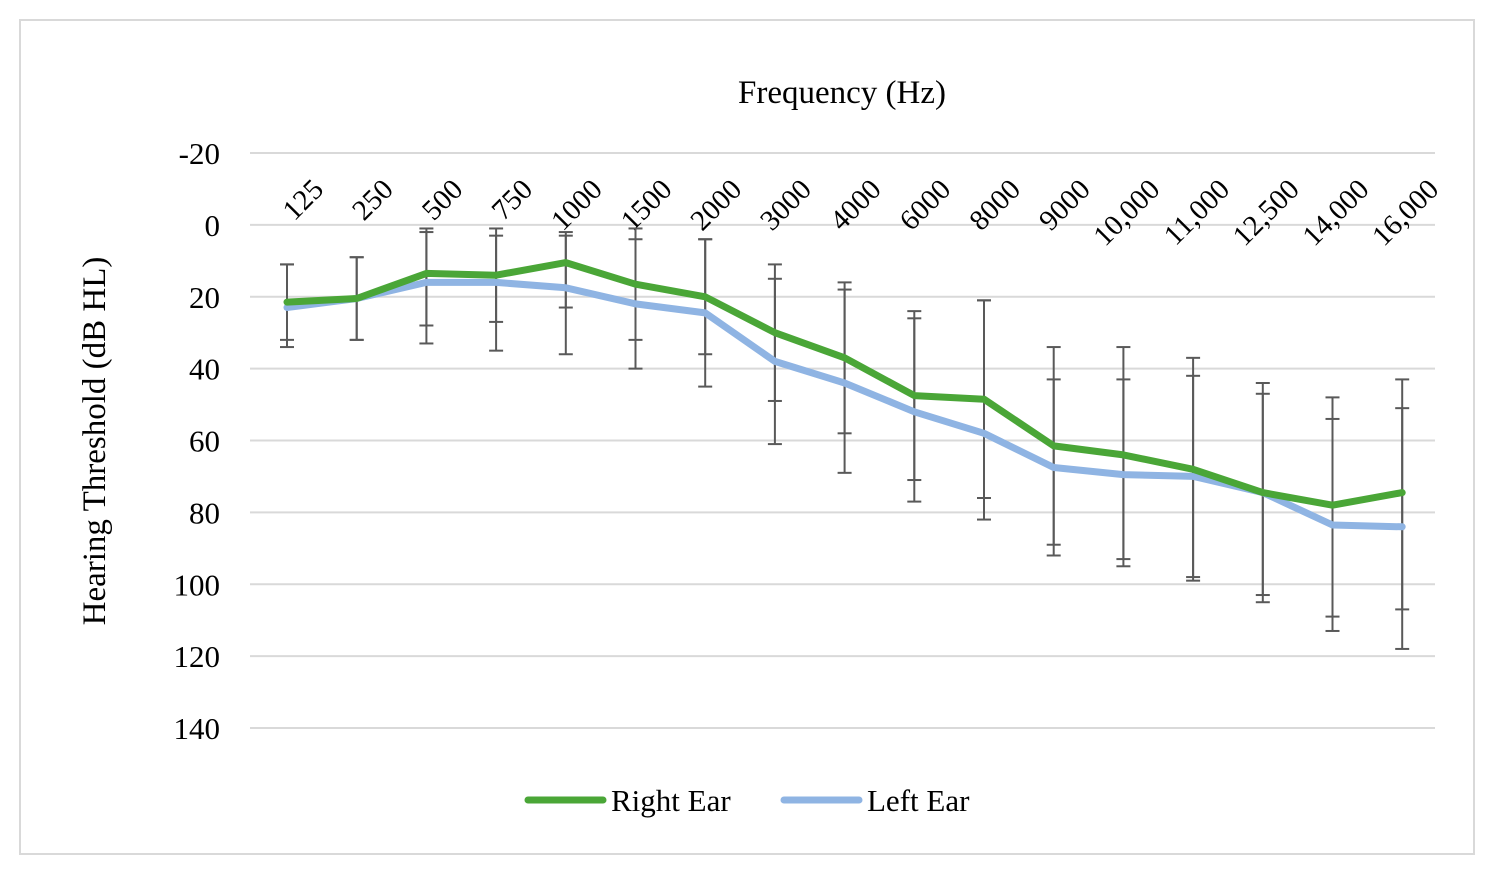 Image resolution: width=1500 pixels, height=873 pixels. Describe the element at coordinates (747, 800) in the screenshot. I see `legend: Right Ear Left Ear` at that location.